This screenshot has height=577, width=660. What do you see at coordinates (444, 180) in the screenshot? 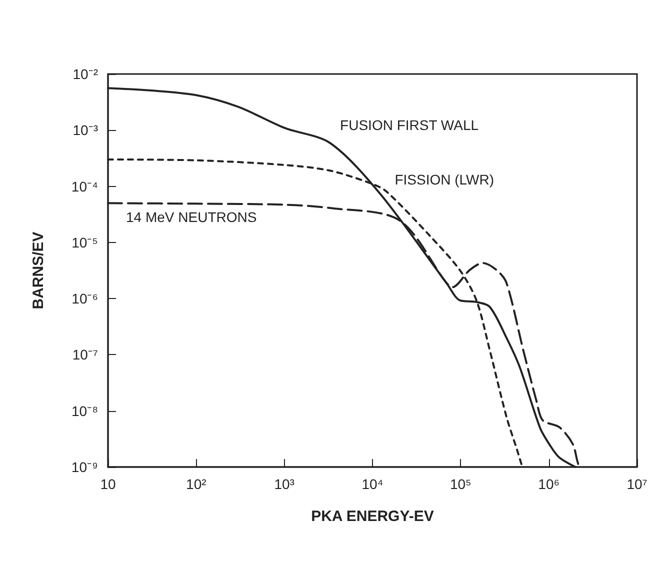
I see `series-label: FISSION (LWR)` at bounding box center [444, 180].